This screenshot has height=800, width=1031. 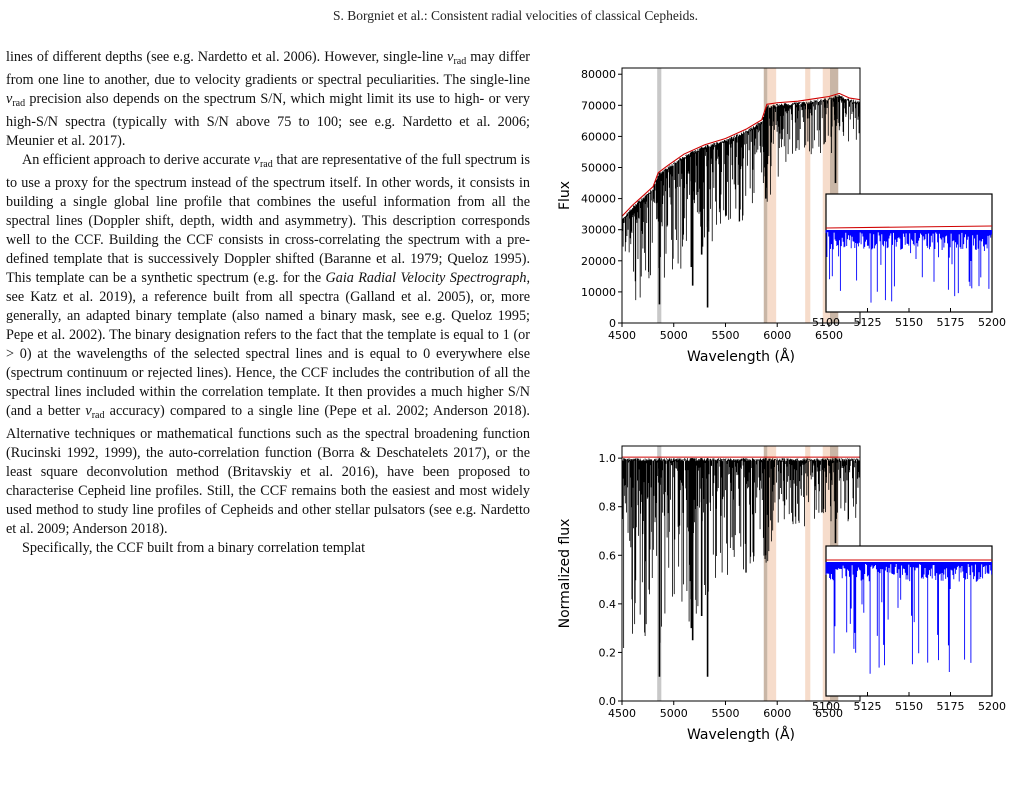 I want to click on y-tick-label: 10000, so click(x=598, y=292).